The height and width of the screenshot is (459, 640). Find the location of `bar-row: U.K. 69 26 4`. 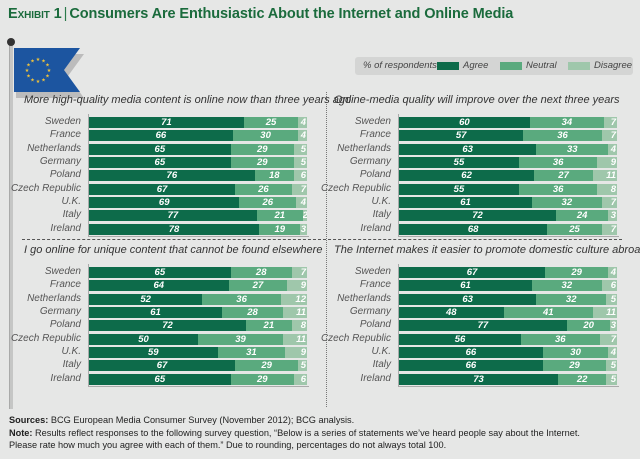

bar-row: U.K. 69 26 4 is located at coordinates (184, 202).